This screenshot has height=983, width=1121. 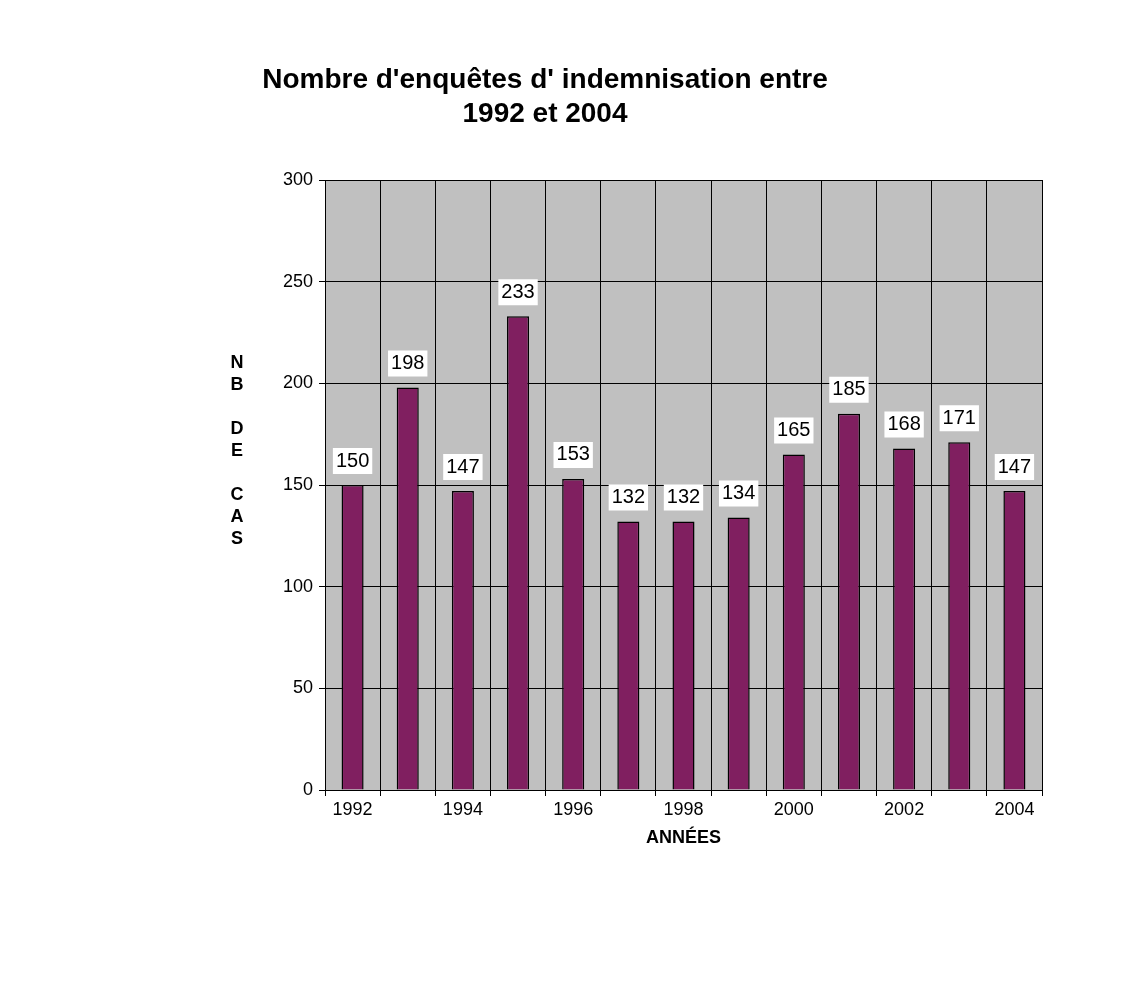 I want to click on data-label: 153, so click(x=573, y=453).